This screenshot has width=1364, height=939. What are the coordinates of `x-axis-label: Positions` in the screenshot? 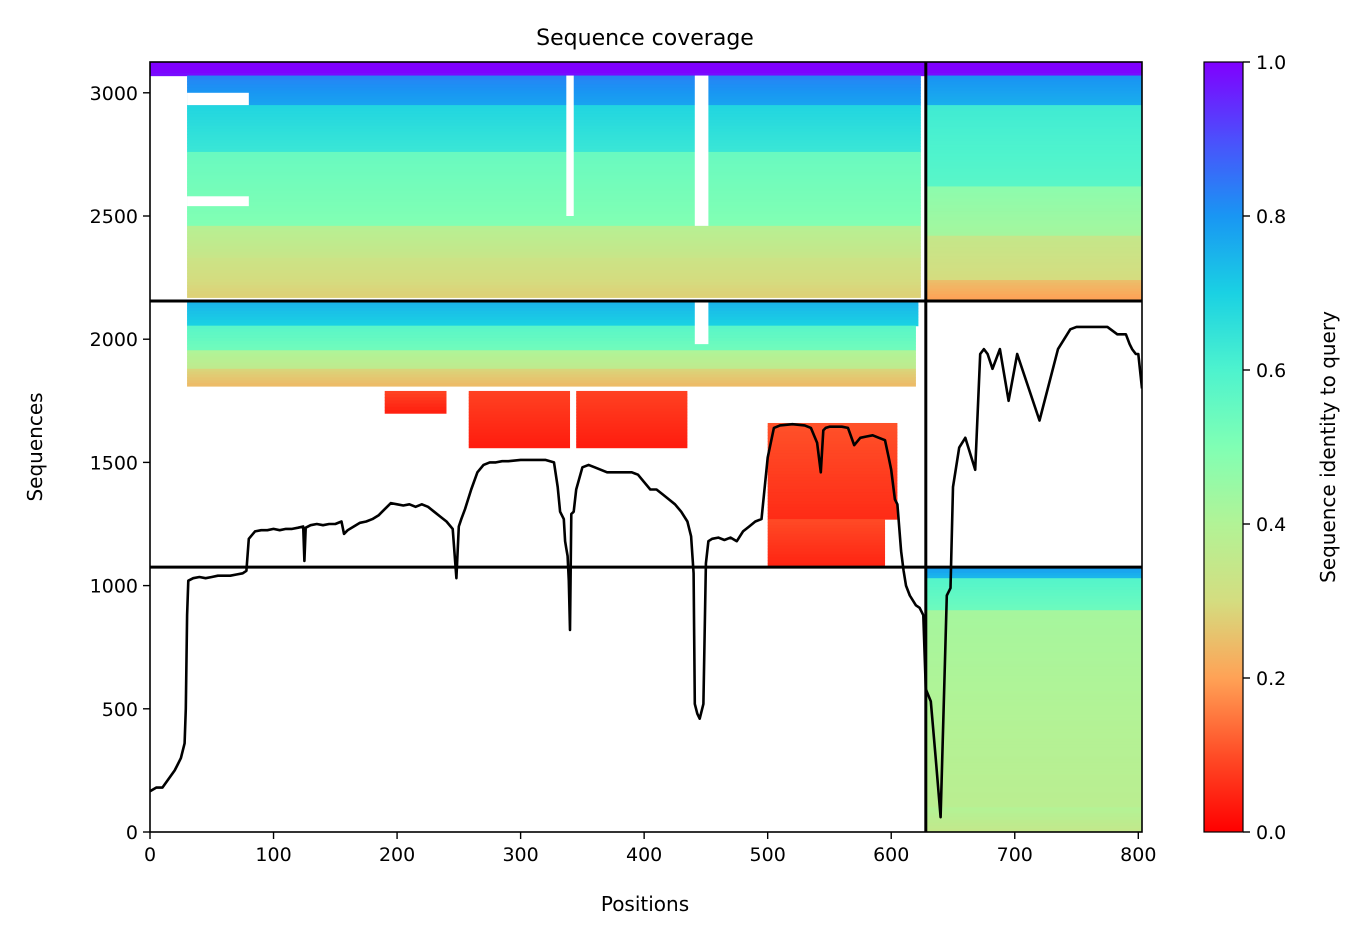 It's located at (645, 904).